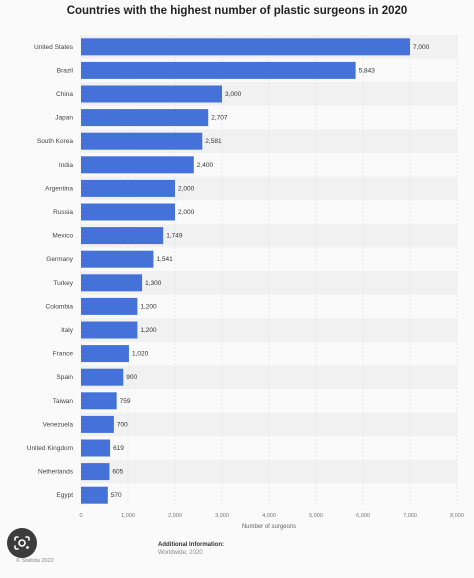  What do you see at coordinates (35, 561) in the screenshot?
I see `copyright-text: © Statista 2022` at bounding box center [35, 561].